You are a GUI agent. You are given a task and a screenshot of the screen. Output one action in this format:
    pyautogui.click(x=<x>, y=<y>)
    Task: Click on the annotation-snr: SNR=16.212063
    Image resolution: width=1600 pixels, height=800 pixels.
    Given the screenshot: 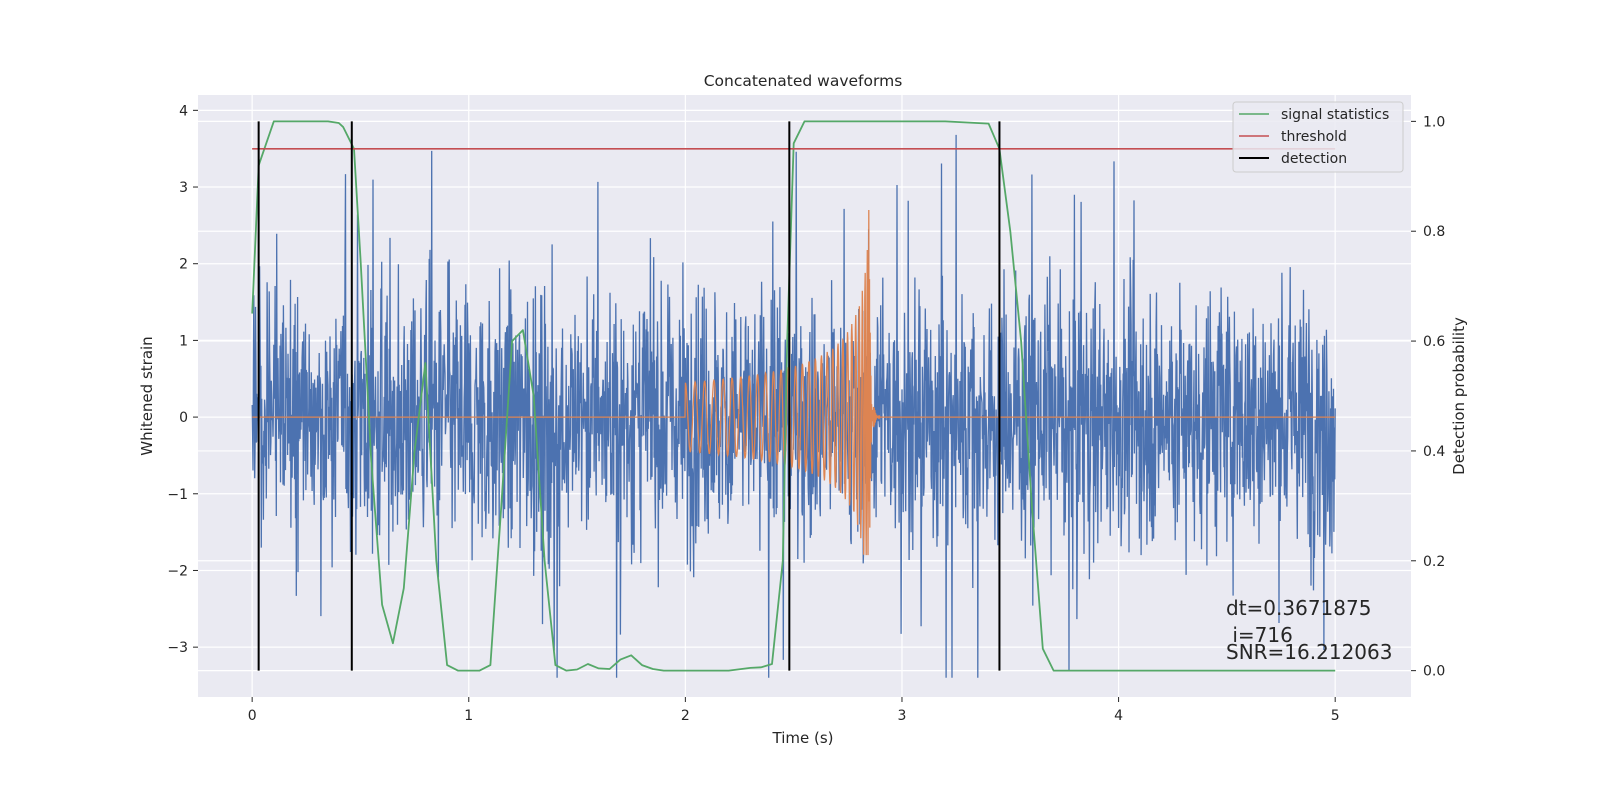 What is the action you would take?
    pyautogui.click(x=1309, y=652)
    